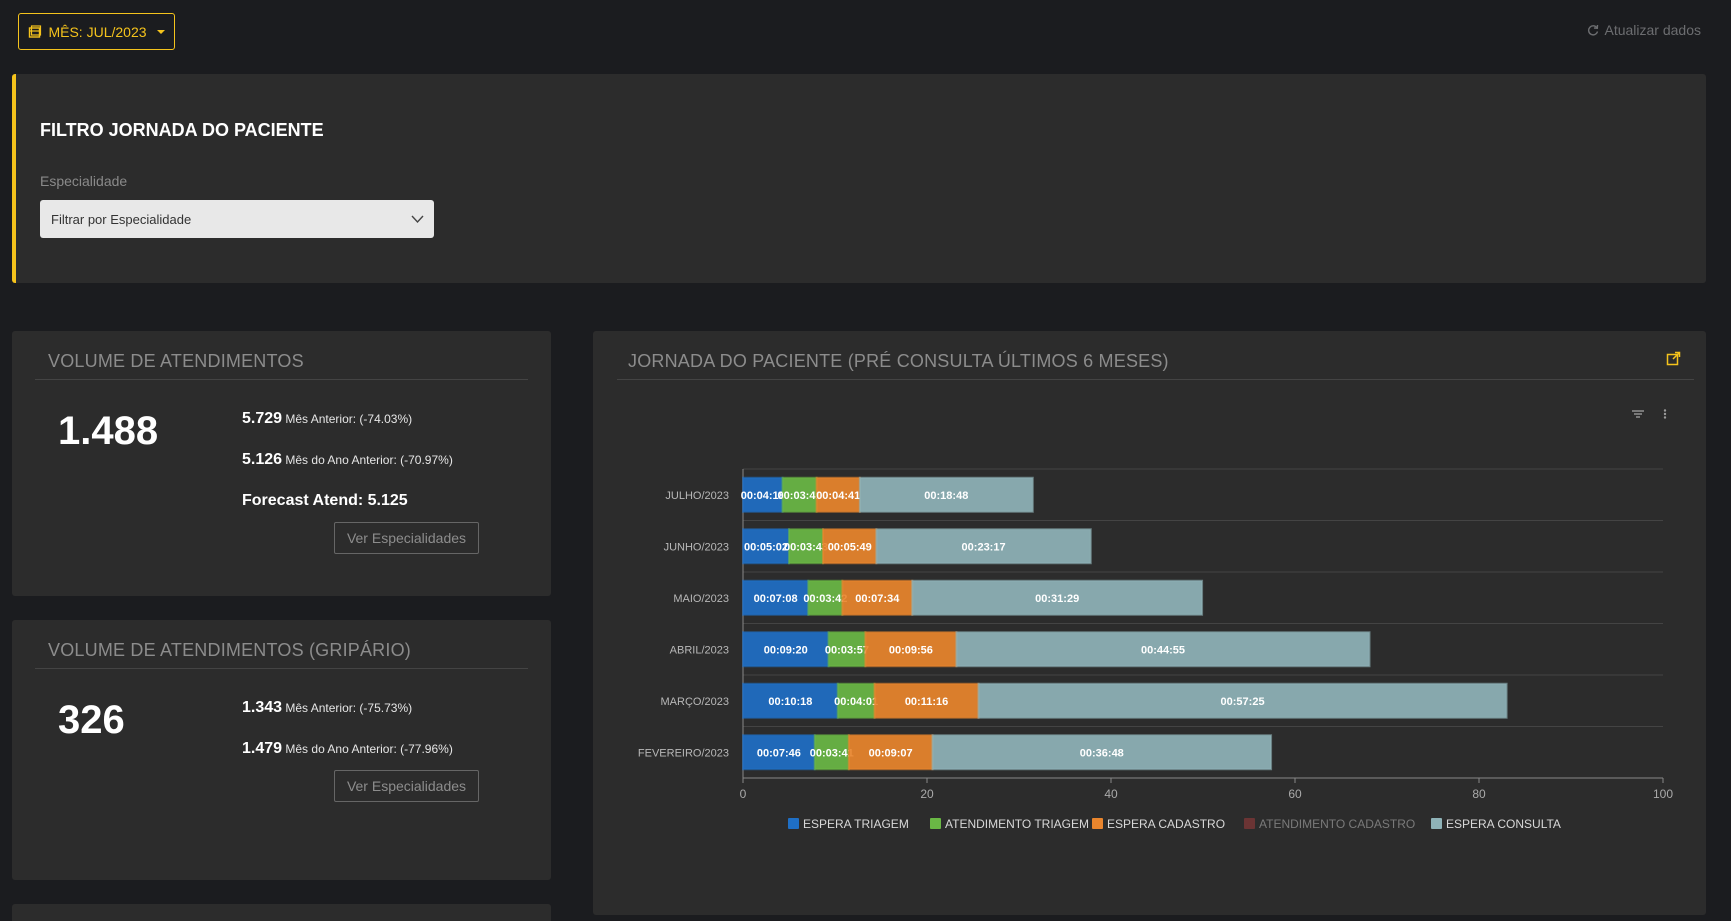 The height and width of the screenshot is (921, 1731). What do you see at coordinates (1652, 30) in the screenshot?
I see `refresh-label: Atualizar dados` at bounding box center [1652, 30].